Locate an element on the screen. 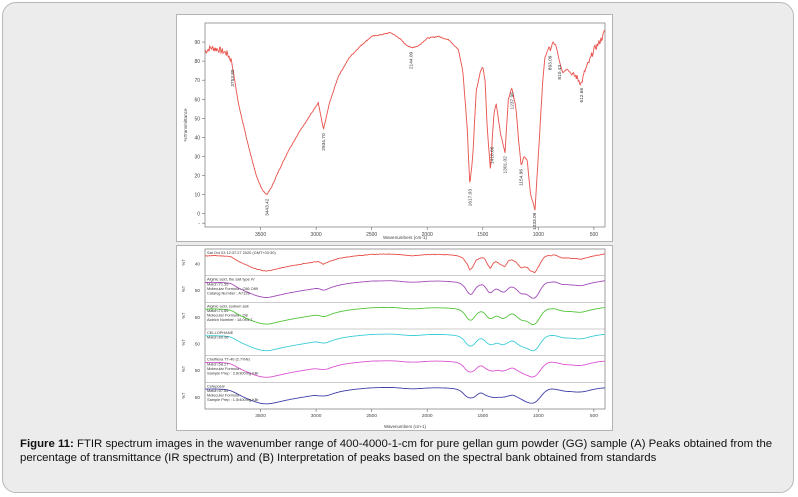 This screenshot has height=497, width=798. peak-label: 1617.03 is located at coordinates (470, 198).